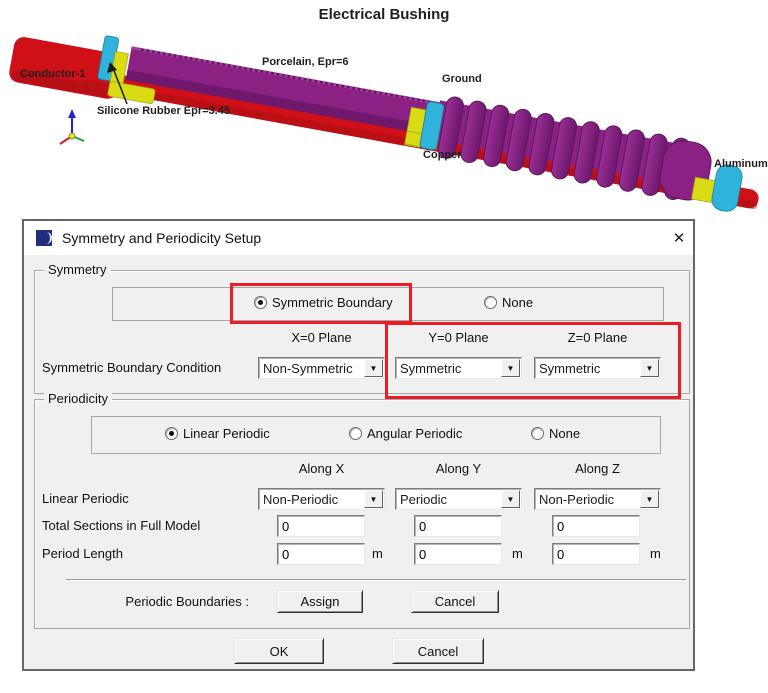 The image size is (768, 693). What do you see at coordinates (77, 269) in the screenshot?
I see `symmetry-group-label: Symmetry` at bounding box center [77, 269].